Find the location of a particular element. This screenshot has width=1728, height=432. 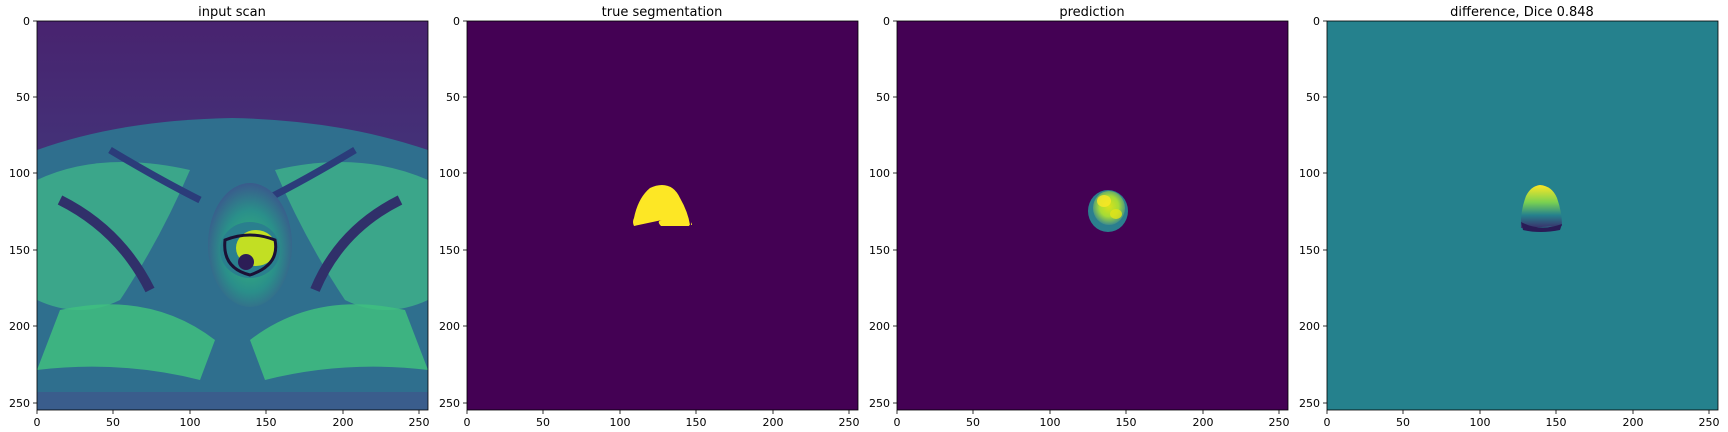

prediction-mask is located at coordinates (1108, 211).